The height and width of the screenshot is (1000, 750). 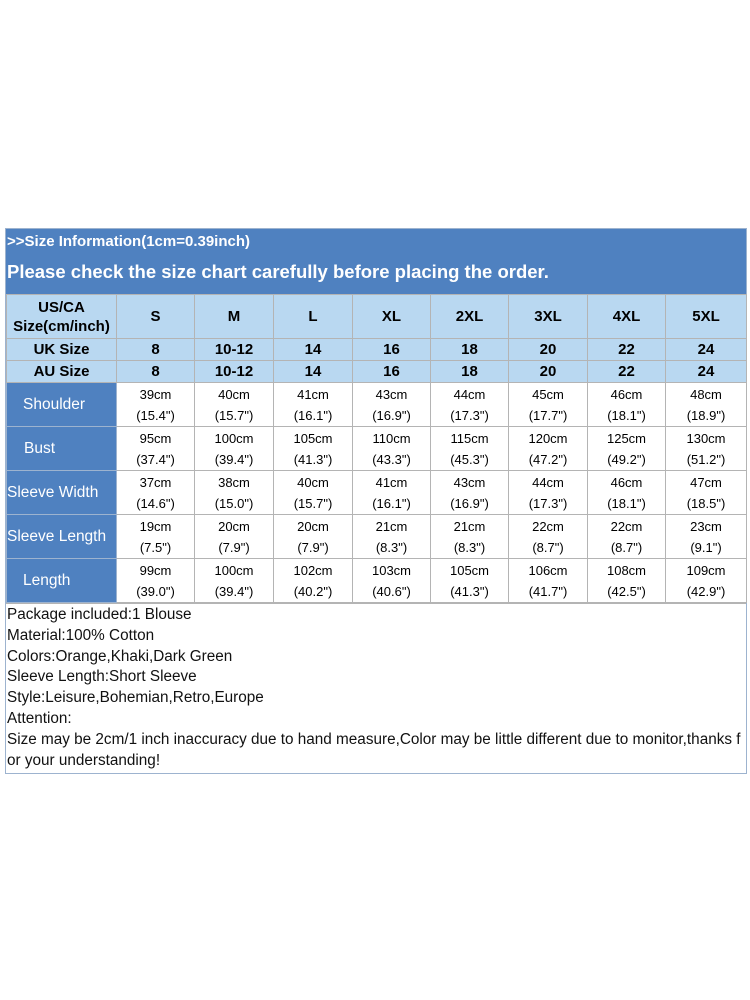 What do you see at coordinates (234, 547) in the screenshot?
I see `measurement-inch: (7.9")` at bounding box center [234, 547].